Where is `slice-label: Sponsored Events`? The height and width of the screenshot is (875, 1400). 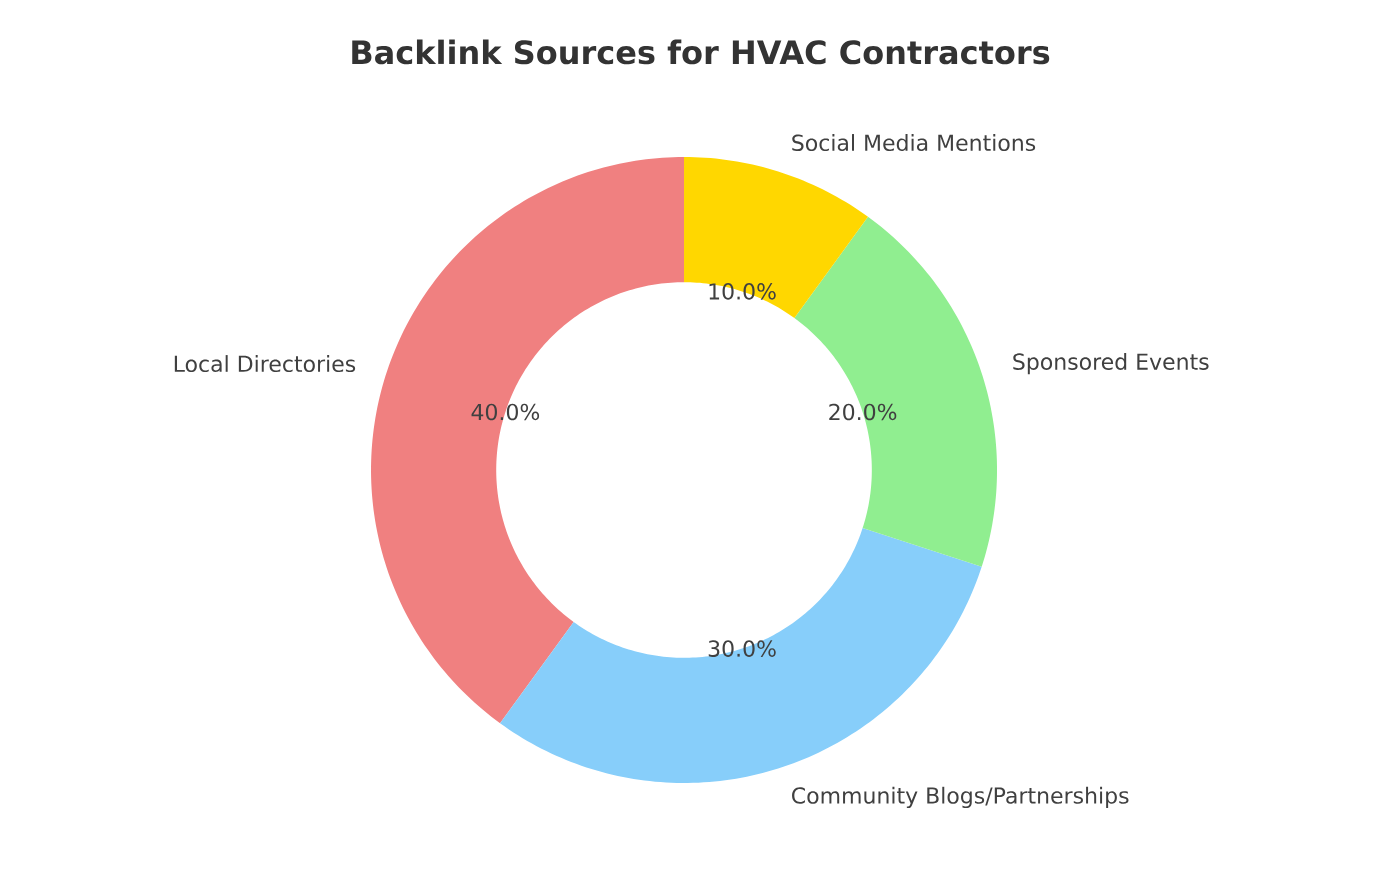
slice-label: Sponsored Events is located at coordinates (1111, 363).